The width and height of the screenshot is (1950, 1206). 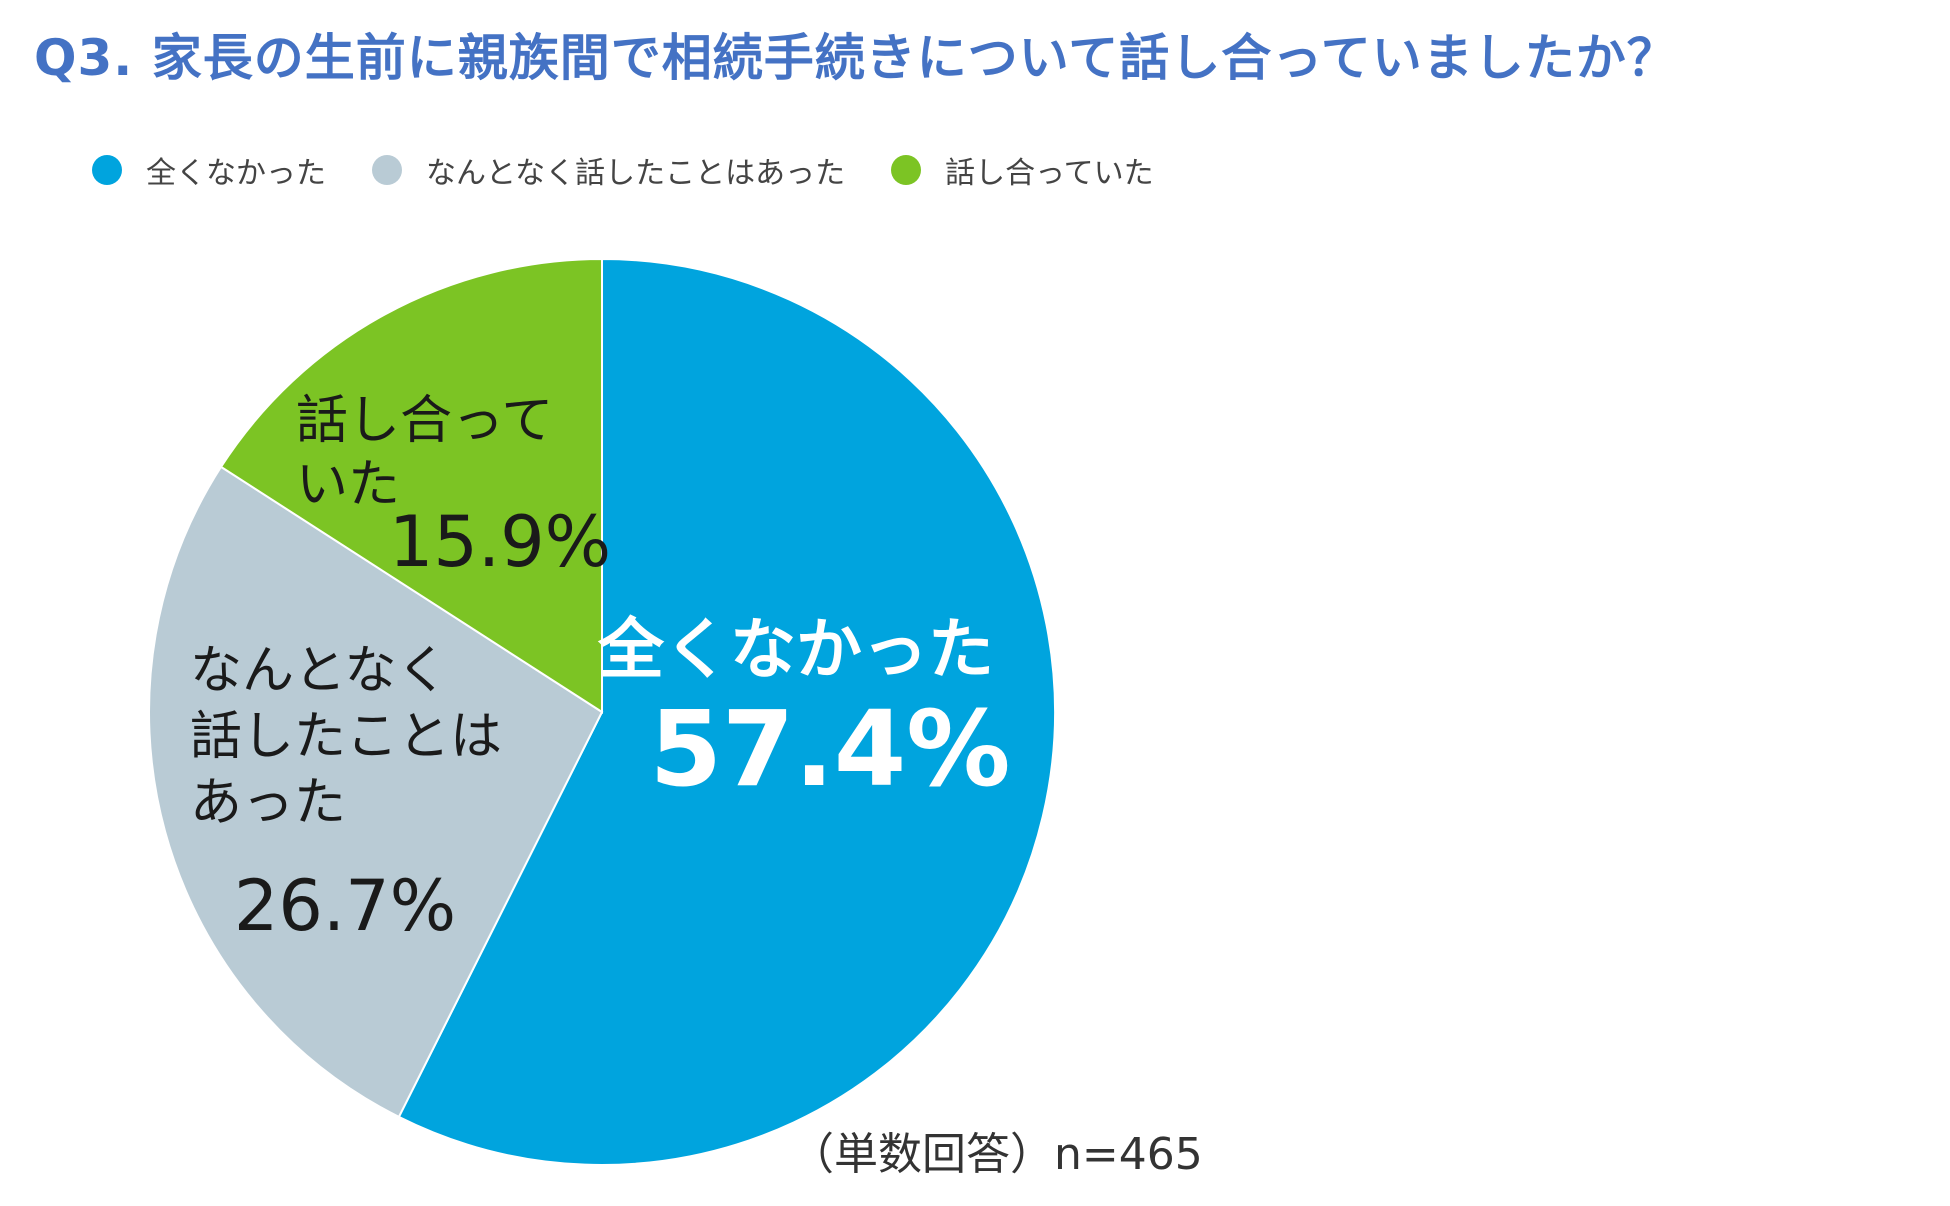 I want to click on slice-label-discussed-line-1: 話し合って, so click(x=424, y=421).